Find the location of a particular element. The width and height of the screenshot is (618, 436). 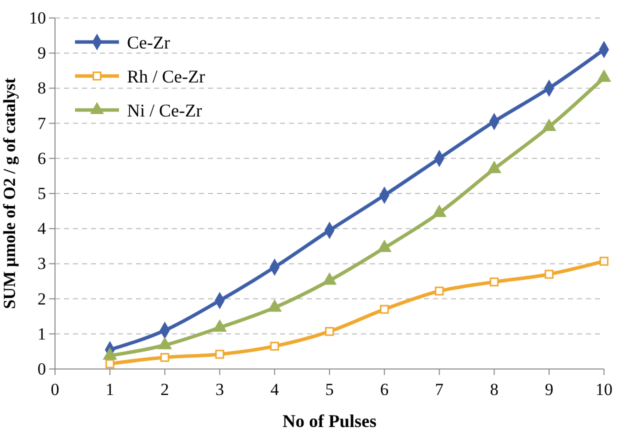

x-tick-label: 5 is located at coordinates (329, 389).